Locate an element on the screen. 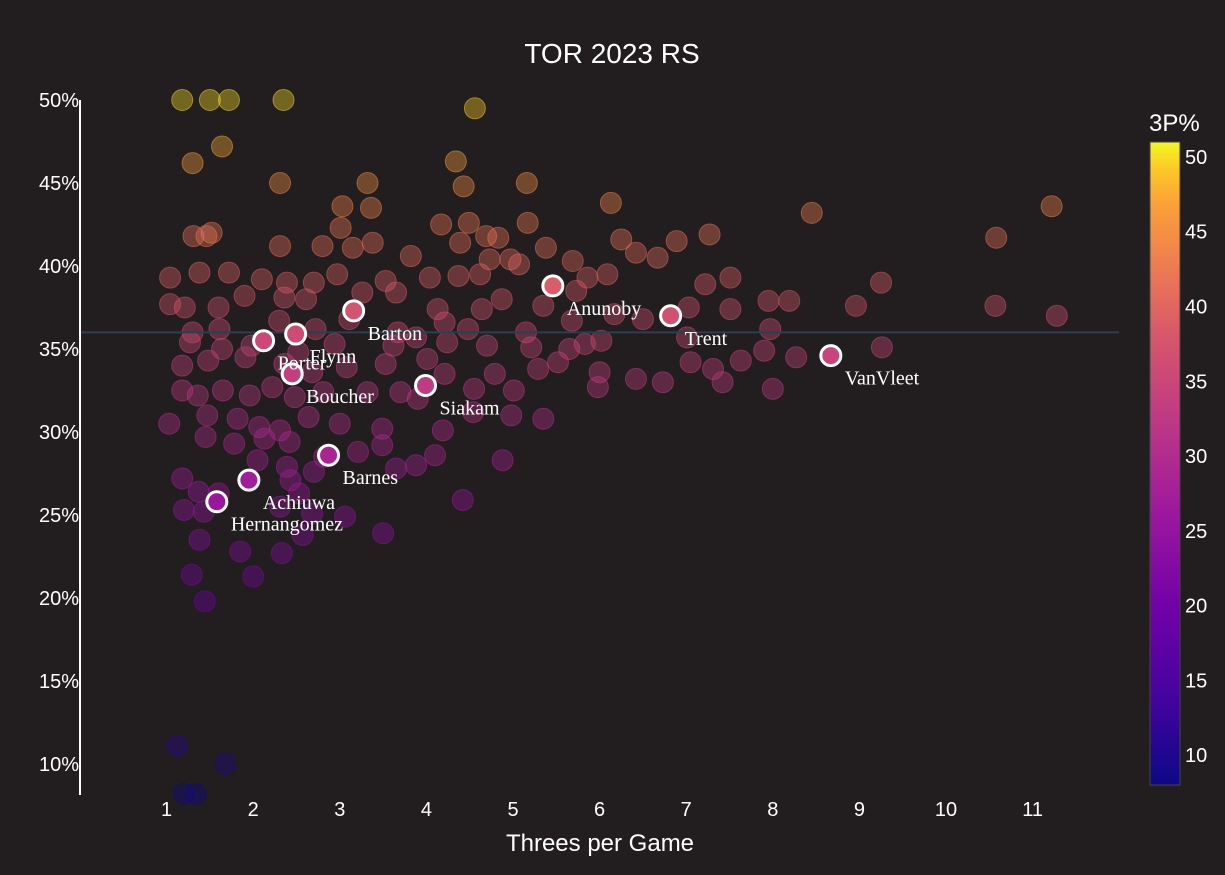 The width and height of the screenshot is (1225, 875). colorbar is located at coordinates (1165, 463).